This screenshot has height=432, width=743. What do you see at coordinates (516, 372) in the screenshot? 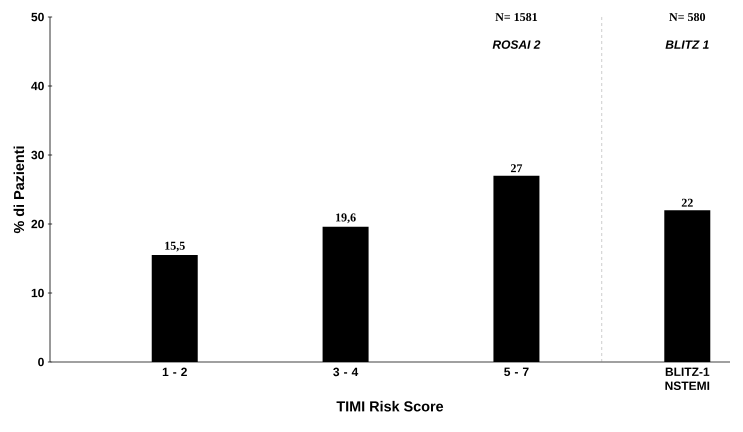
I see `x-tick-label: 5 - 7` at bounding box center [516, 372].